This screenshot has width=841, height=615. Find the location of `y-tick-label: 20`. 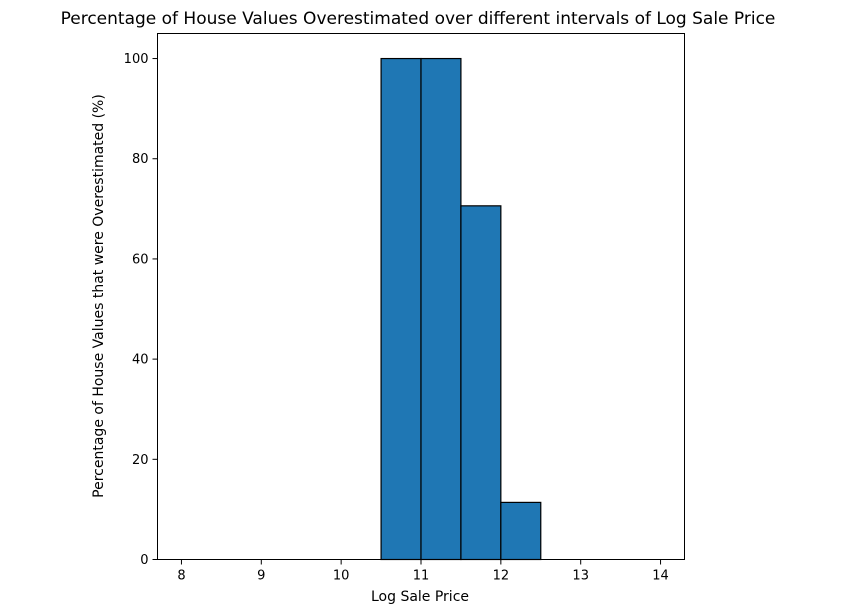

y-tick-label: 20 is located at coordinates (140, 460).